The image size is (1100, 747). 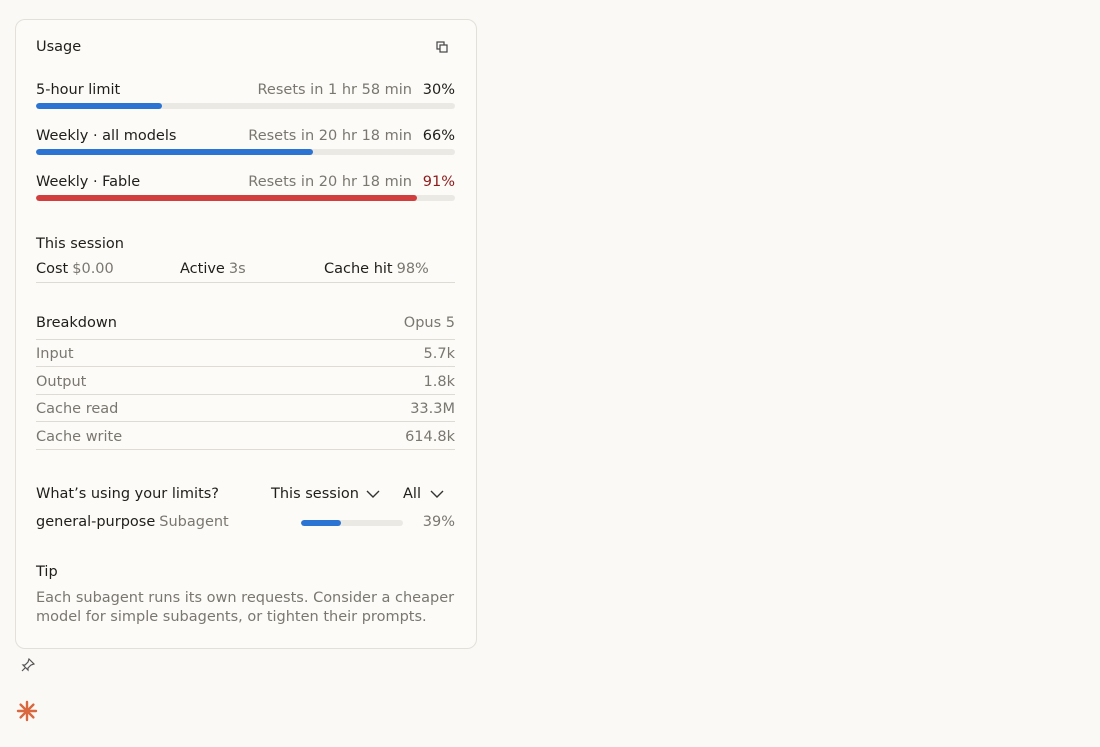 I want to click on row-value: 1.8k, so click(x=439, y=381).